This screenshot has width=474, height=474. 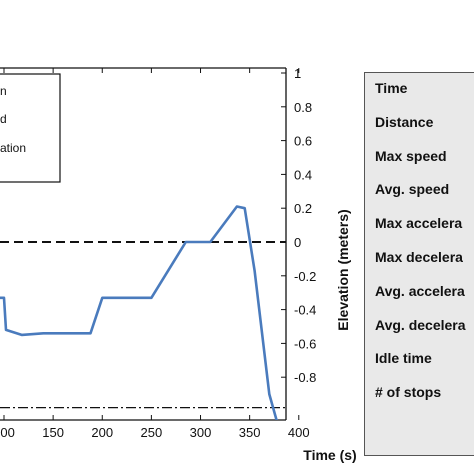 I want to click on panel-item: Time, so click(x=391, y=88).